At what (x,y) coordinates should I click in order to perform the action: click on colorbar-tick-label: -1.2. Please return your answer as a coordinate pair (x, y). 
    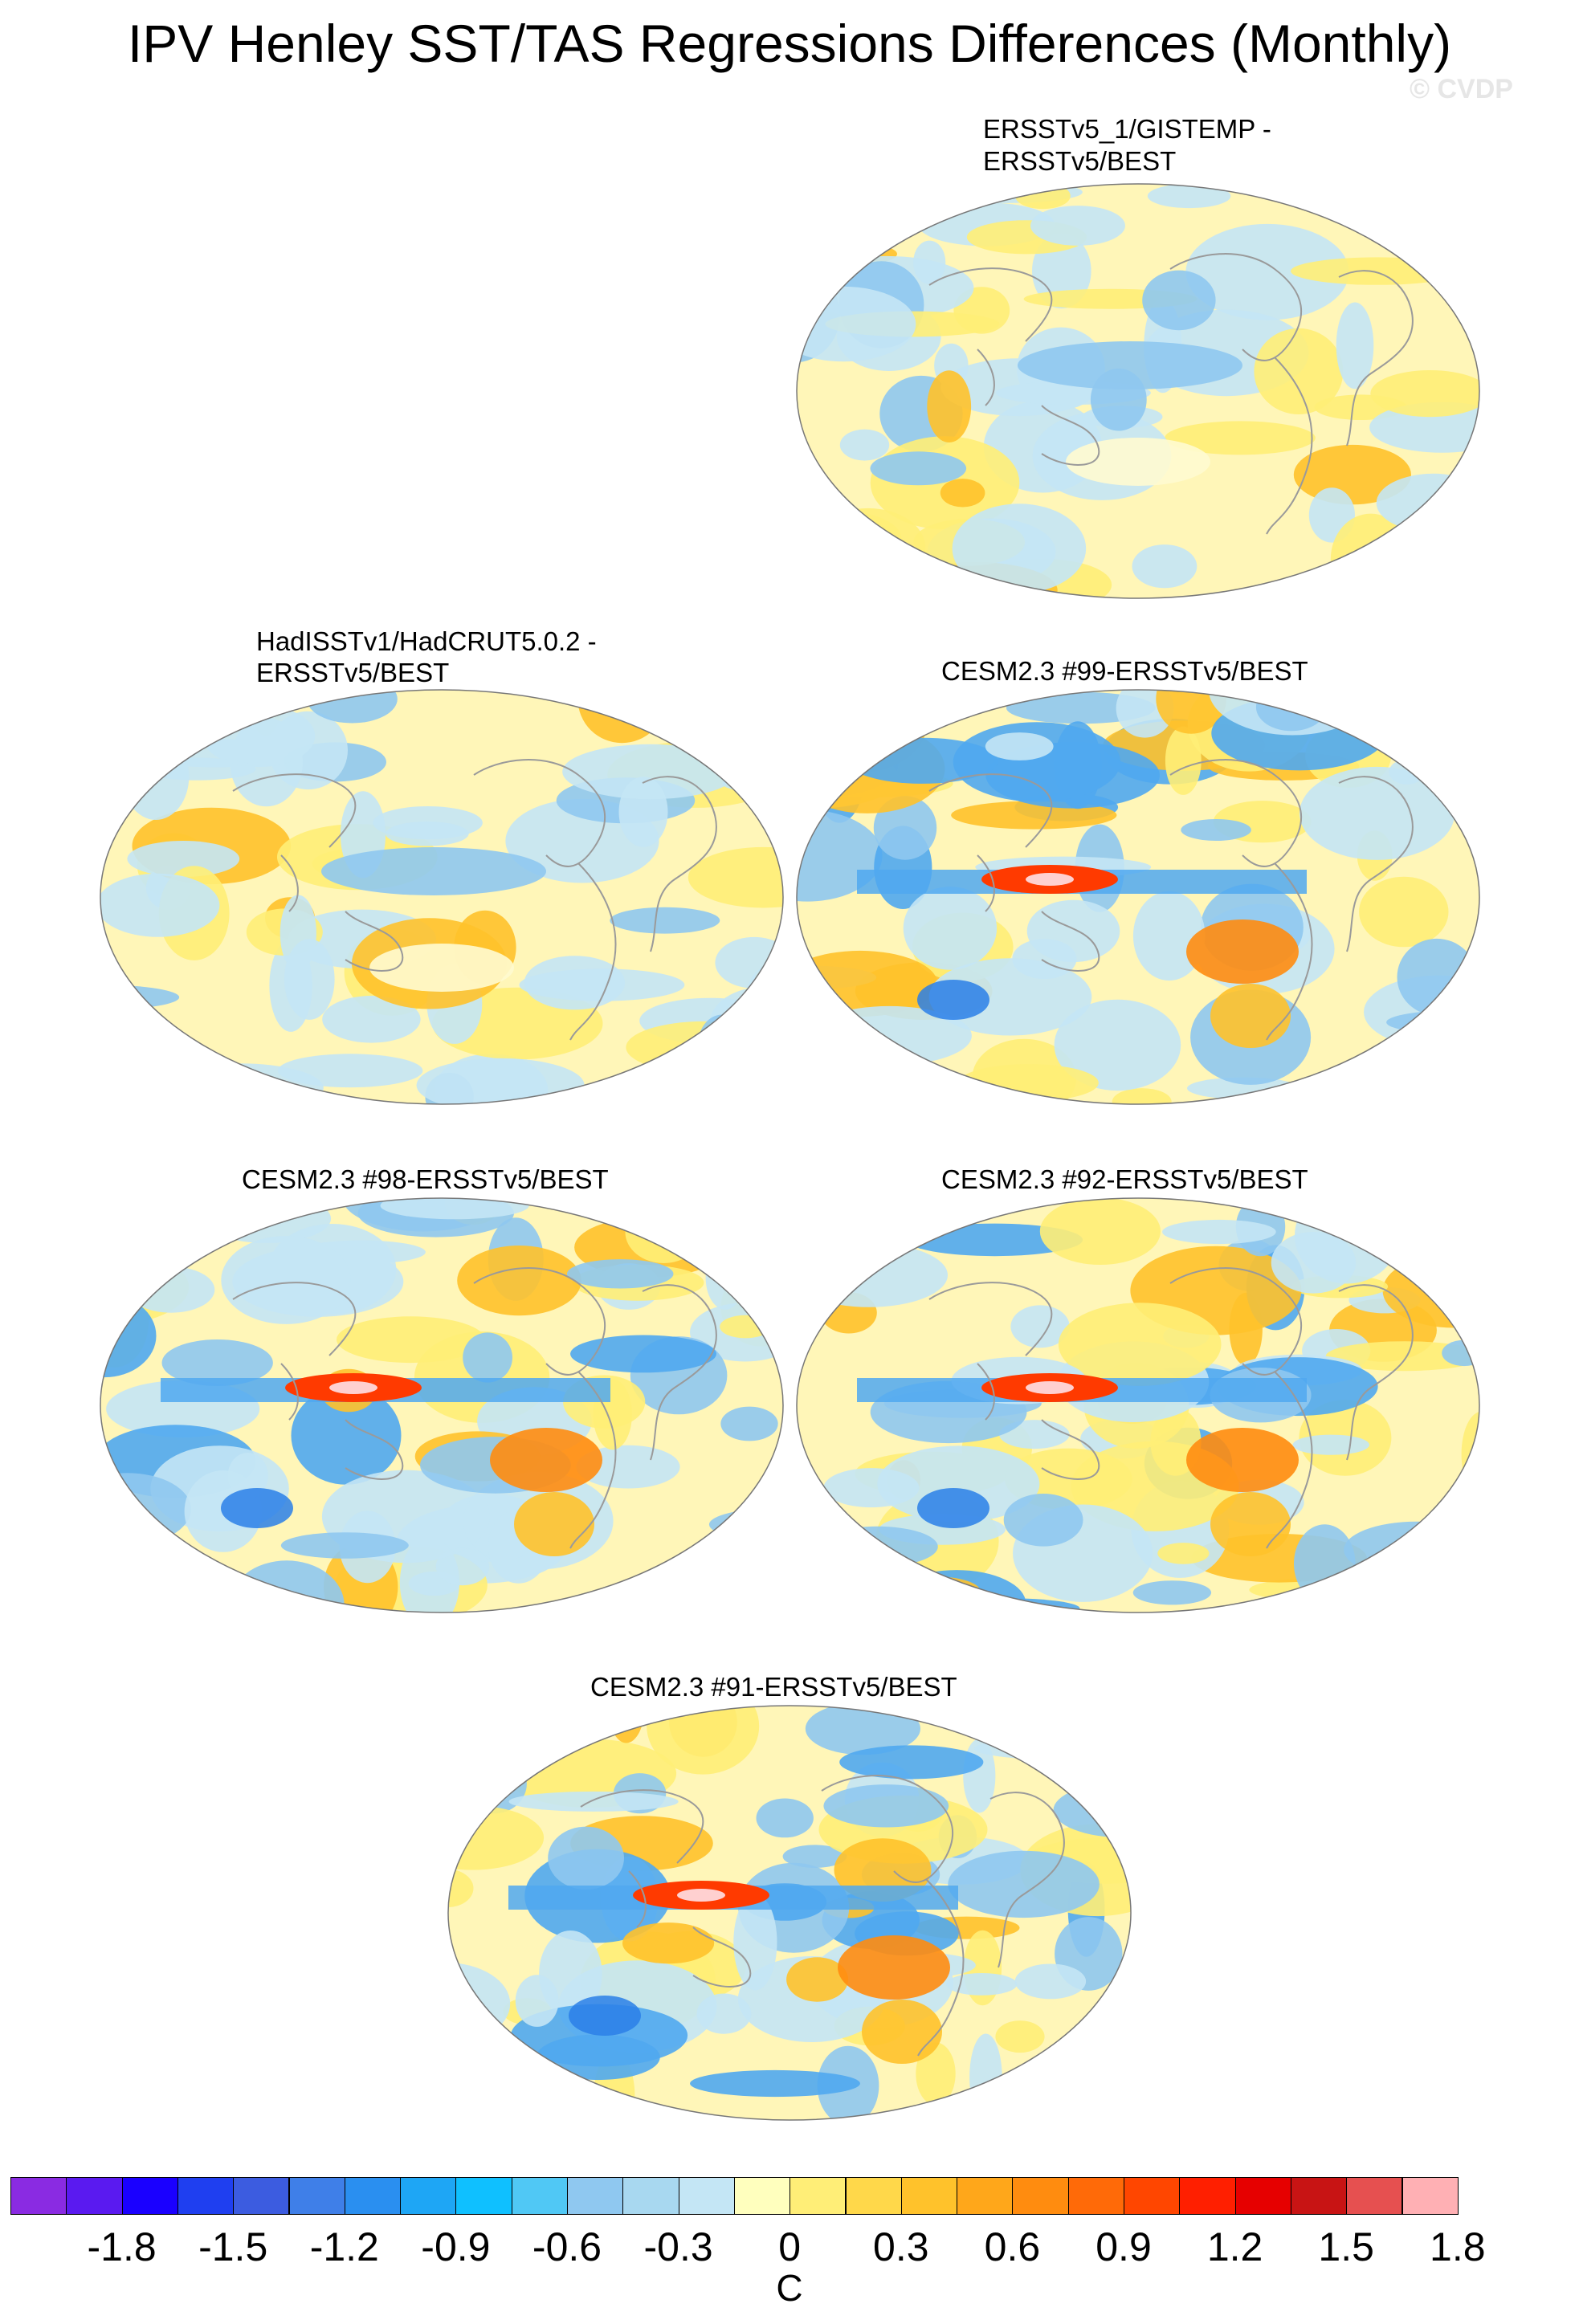
    Looking at the image, I should click on (344, 2247).